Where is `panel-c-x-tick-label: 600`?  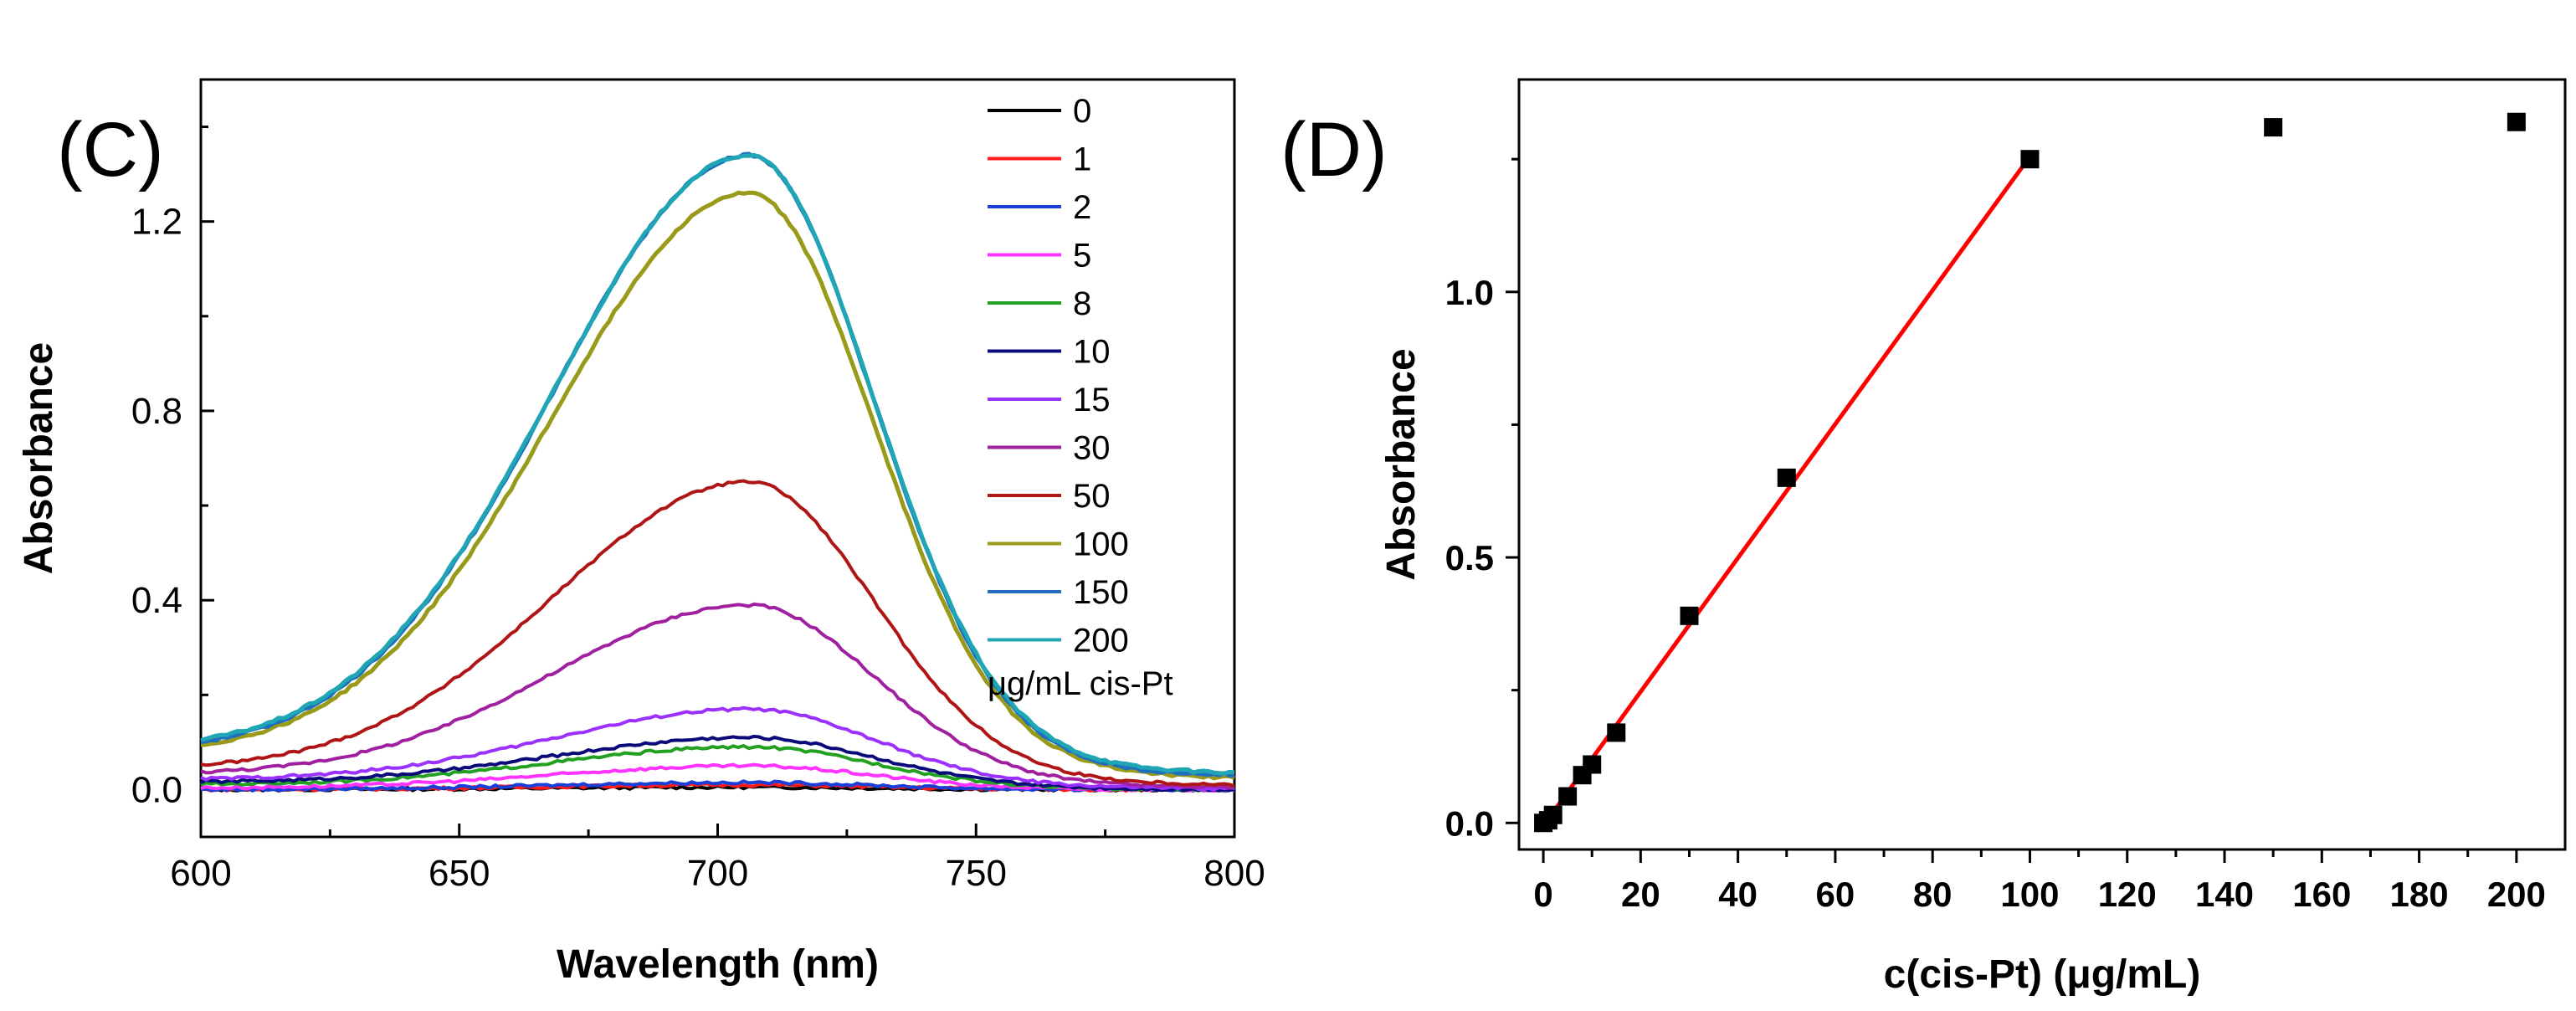 panel-c-x-tick-label: 600 is located at coordinates (200, 873).